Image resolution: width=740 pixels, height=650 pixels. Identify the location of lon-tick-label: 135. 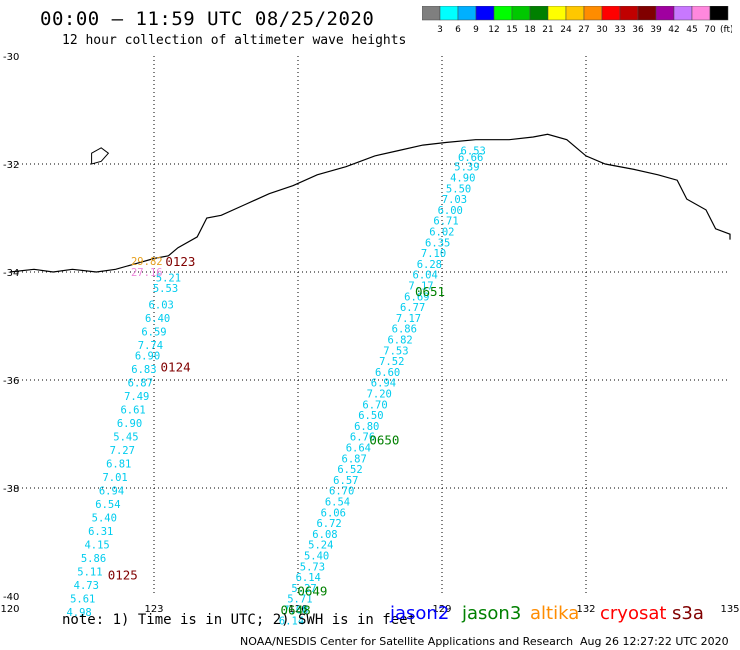
(729, 609).